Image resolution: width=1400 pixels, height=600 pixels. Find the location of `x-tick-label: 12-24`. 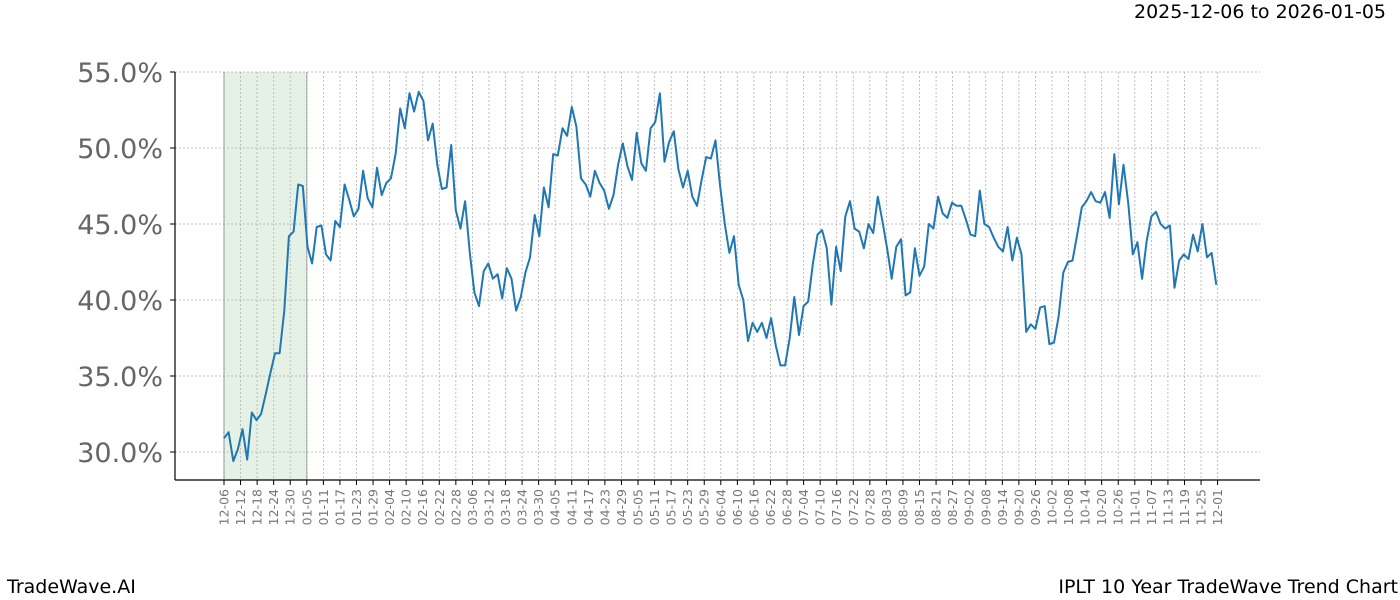

x-tick-label: 12-24 is located at coordinates (273, 507).